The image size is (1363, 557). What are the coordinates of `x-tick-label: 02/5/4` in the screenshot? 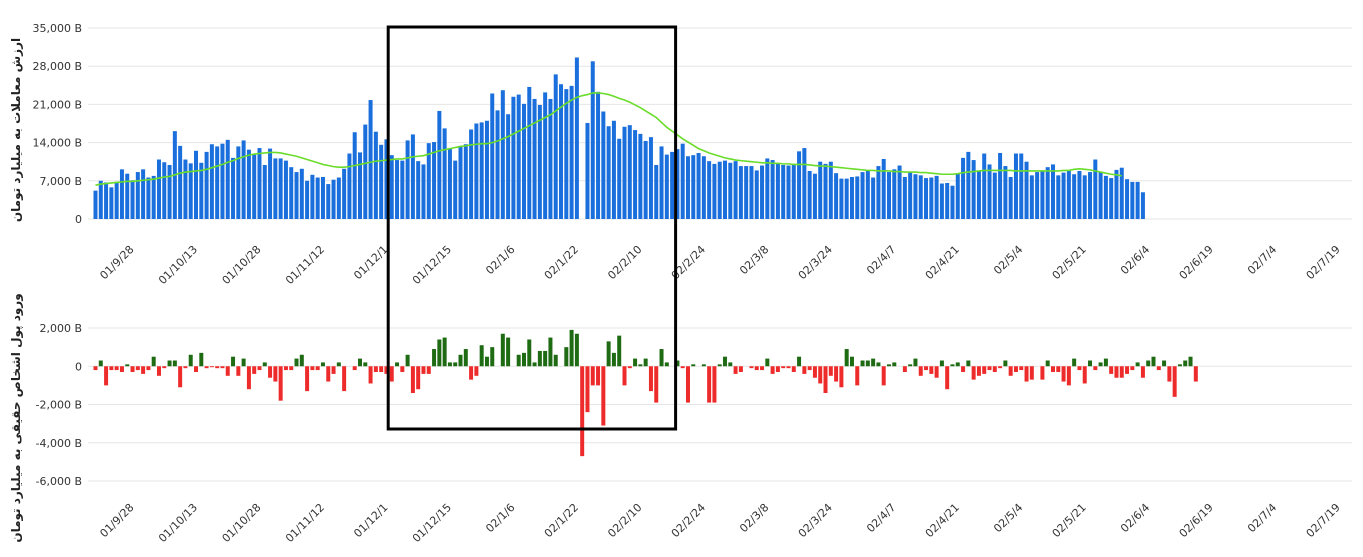 It's located at (1008, 518).